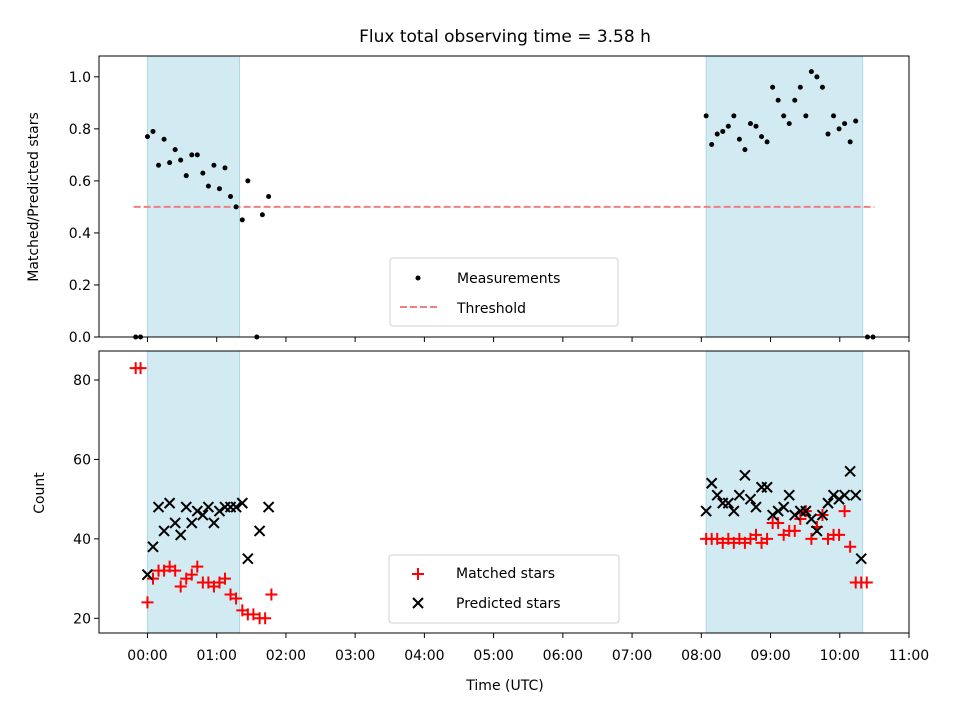 The image size is (960, 720). What do you see at coordinates (493, 656) in the screenshot?
I see `x-tick-label: 05:00` at bounding box center [493, 656].